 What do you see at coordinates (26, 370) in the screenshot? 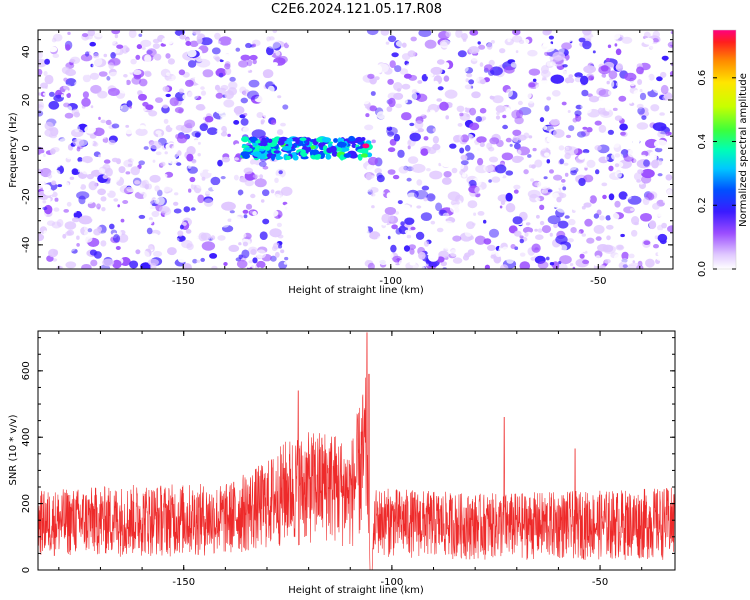
I see `snr-y-tick-label: 600` at bounding box center [26, 370].